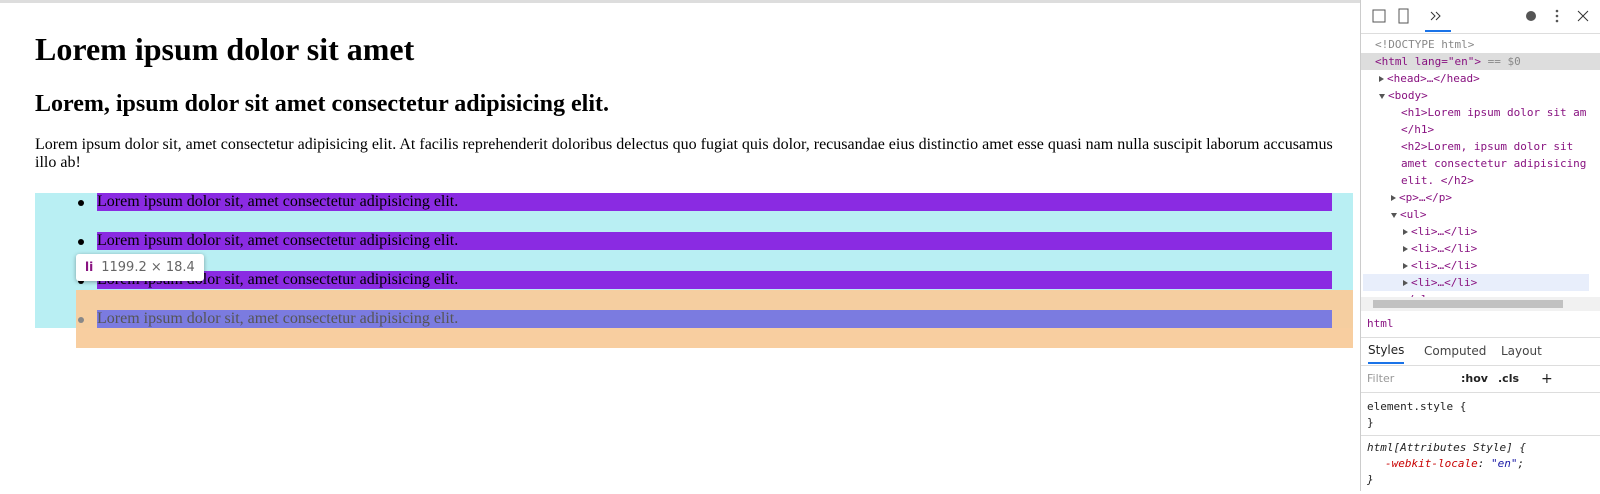  I want to click on tab: Computed, so click(1455, 351).